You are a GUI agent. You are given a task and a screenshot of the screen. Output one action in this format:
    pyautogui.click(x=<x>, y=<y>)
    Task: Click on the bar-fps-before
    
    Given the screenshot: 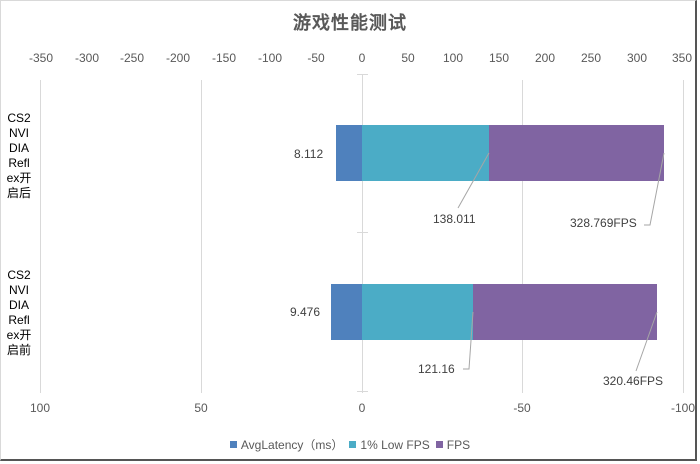 What is the action you would take?
    pyautogui.click(x=565, y=312)
    